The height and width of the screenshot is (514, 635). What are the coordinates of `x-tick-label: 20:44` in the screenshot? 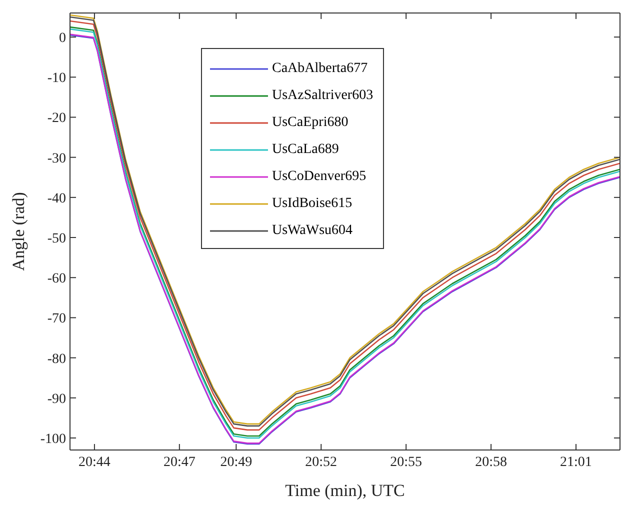 It's located at (94, 462).